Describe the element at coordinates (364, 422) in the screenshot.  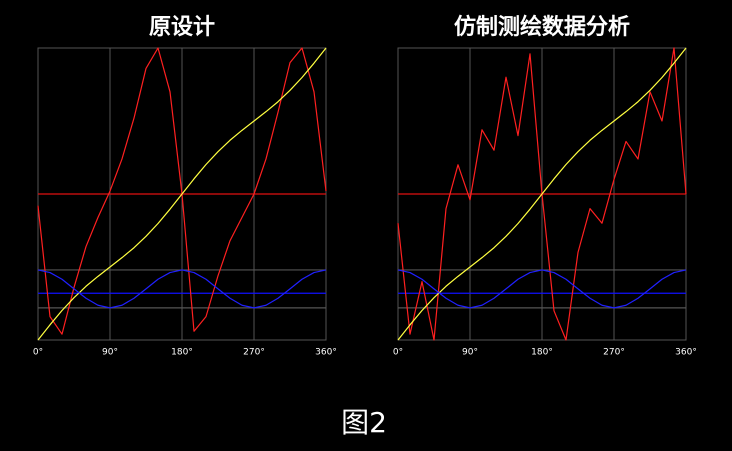
I see `caption: 图2` at that location.